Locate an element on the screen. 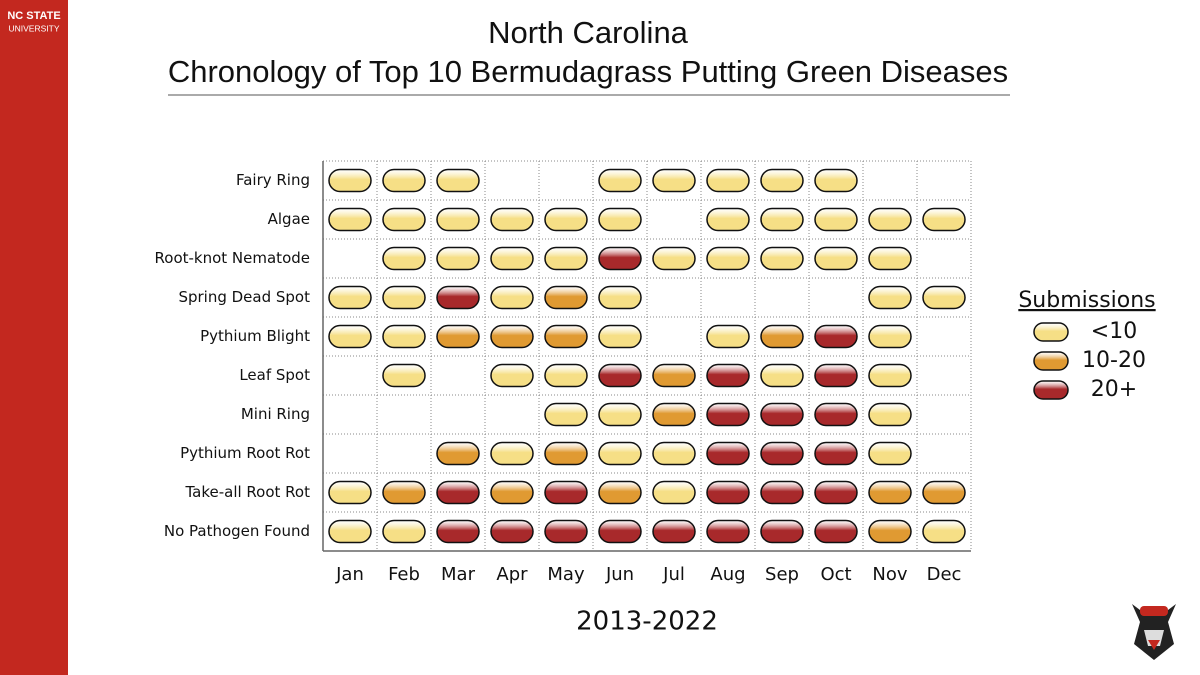  y-tick-label: Take-all Root Rot is located at coordinates (247, 492).